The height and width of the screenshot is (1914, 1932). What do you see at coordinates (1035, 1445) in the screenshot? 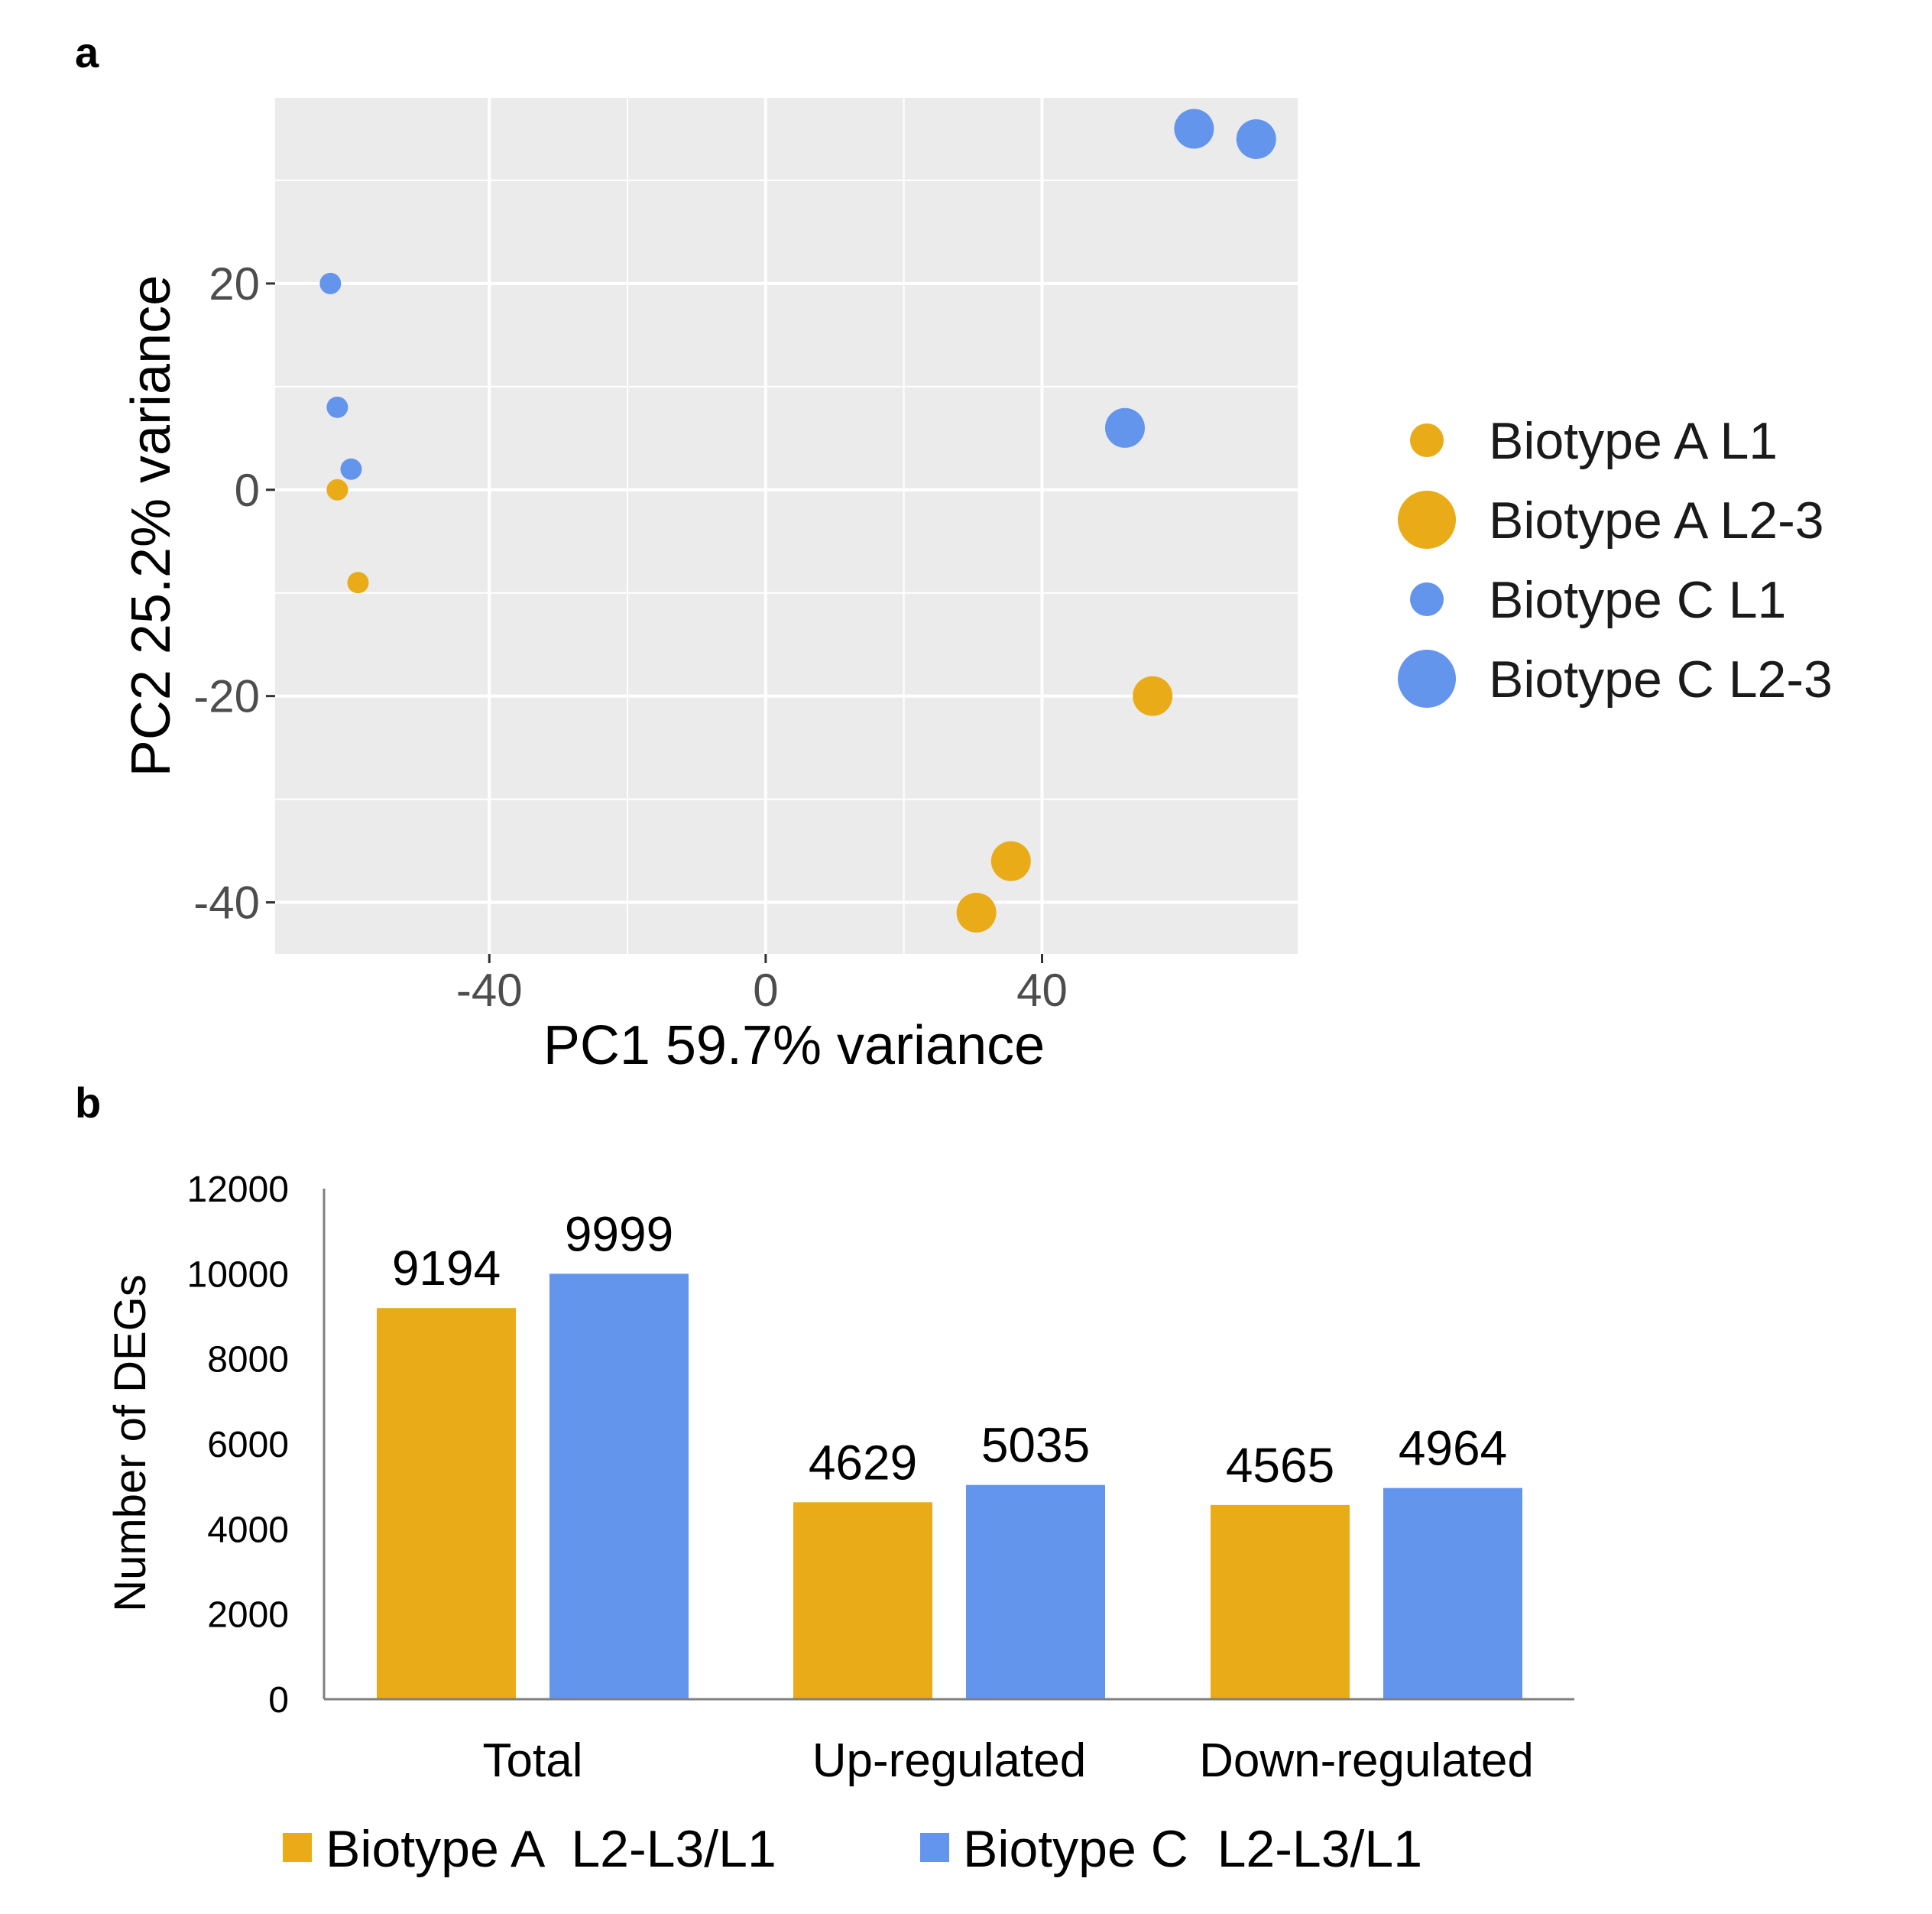
I see `bar-data-label: 5035` at bounding box center [1035, 1445].